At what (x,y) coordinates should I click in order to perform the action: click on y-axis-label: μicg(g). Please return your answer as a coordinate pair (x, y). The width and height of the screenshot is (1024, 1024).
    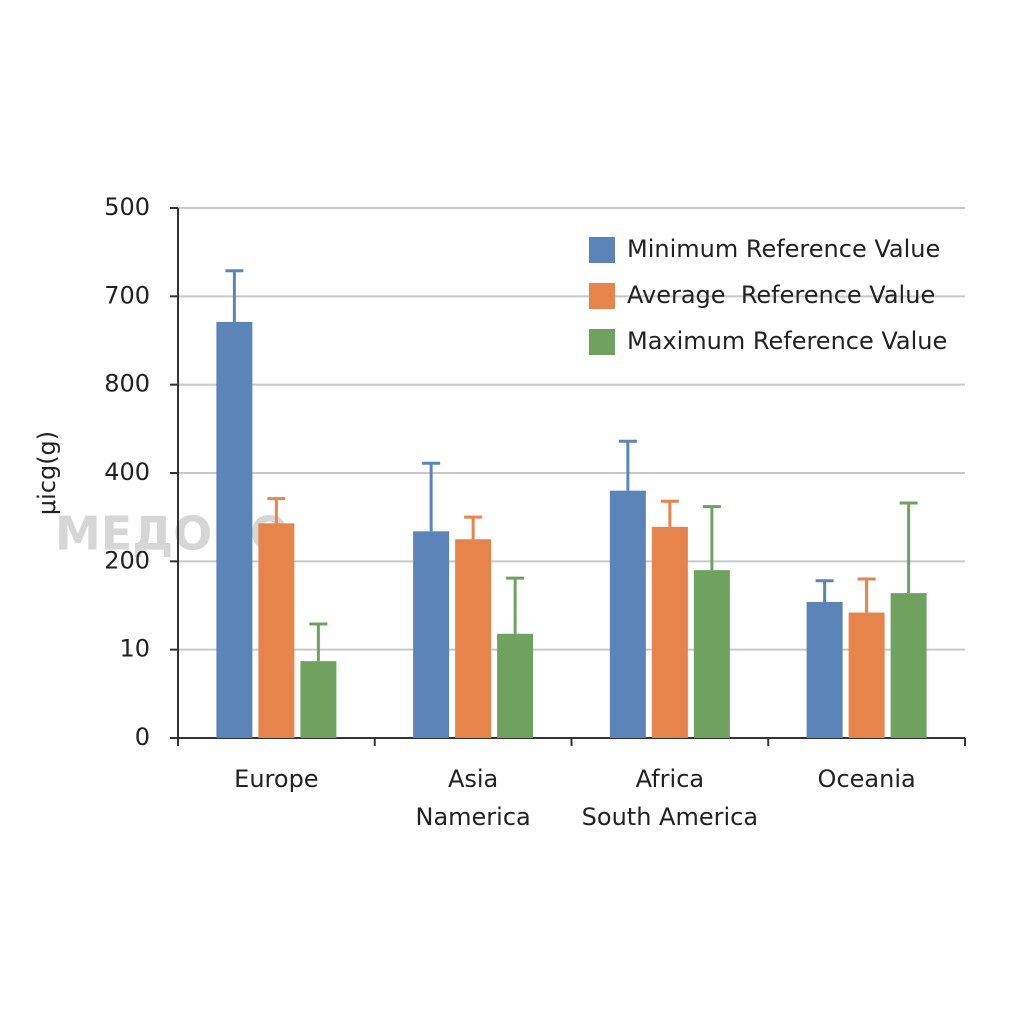
    Looking at the image, I should click on (47, 473).